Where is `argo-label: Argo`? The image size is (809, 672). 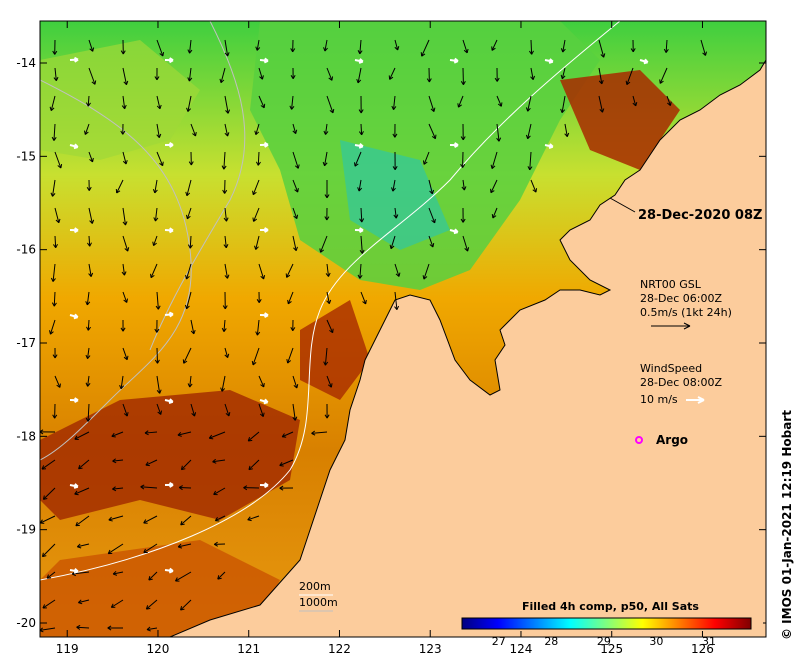 argo-label: Argo is located at coordinates (672, 440).